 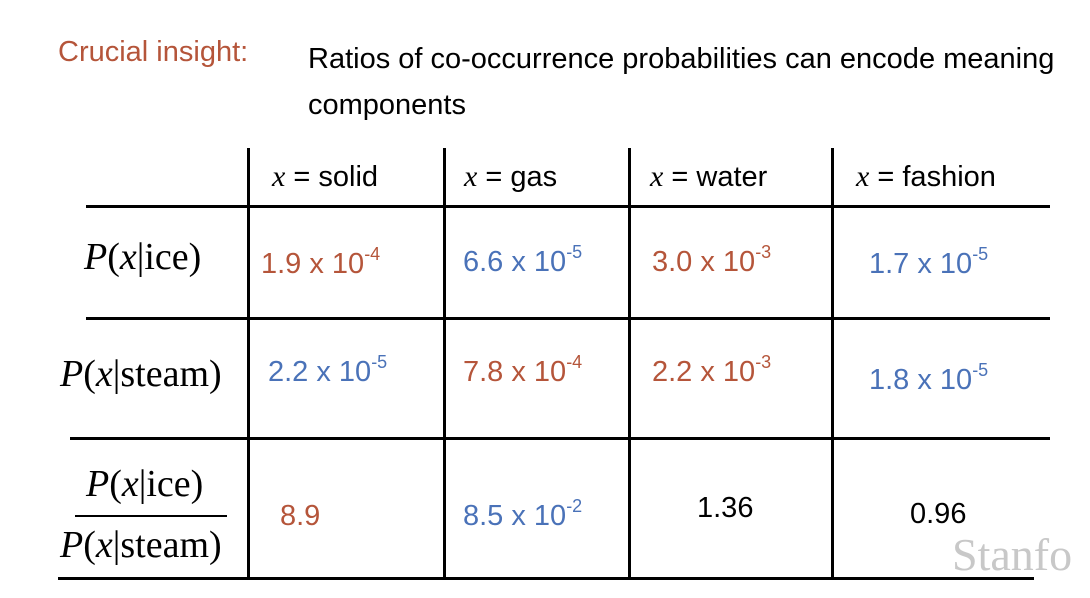 I want to click on ratio-numerator: P(x|ice), so click(x=144, y=484).